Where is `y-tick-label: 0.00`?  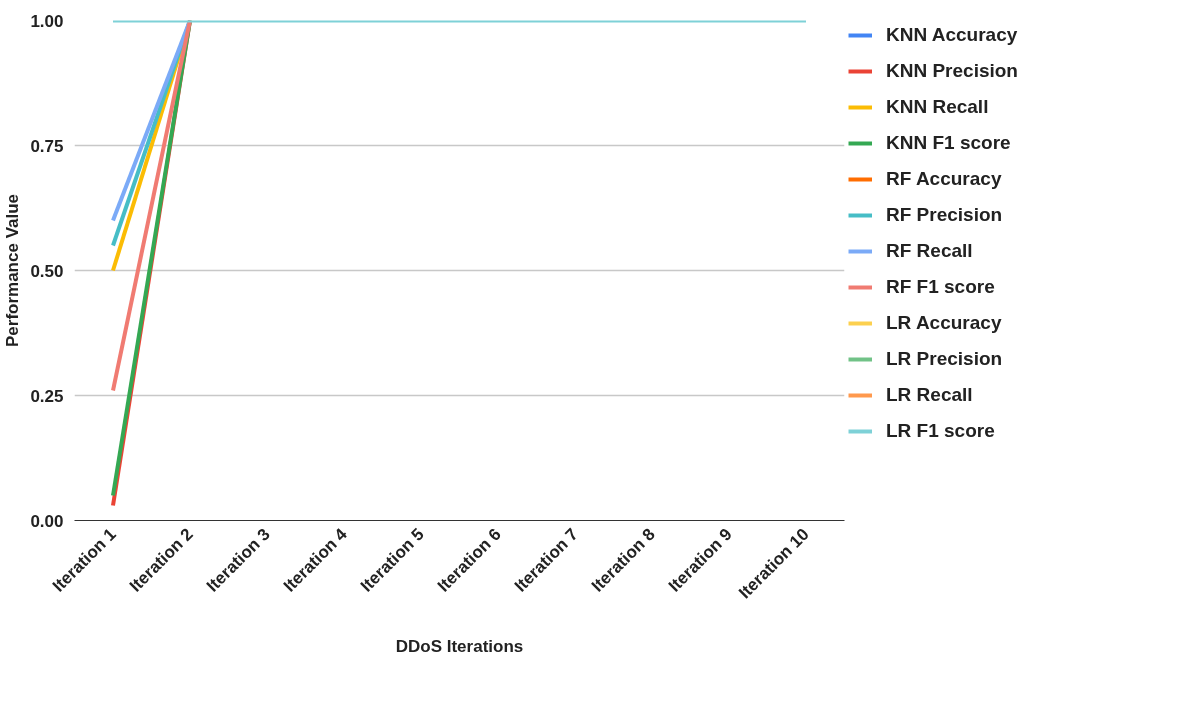
y-tick-label: 0.00 is located at coordinates (47, 521).